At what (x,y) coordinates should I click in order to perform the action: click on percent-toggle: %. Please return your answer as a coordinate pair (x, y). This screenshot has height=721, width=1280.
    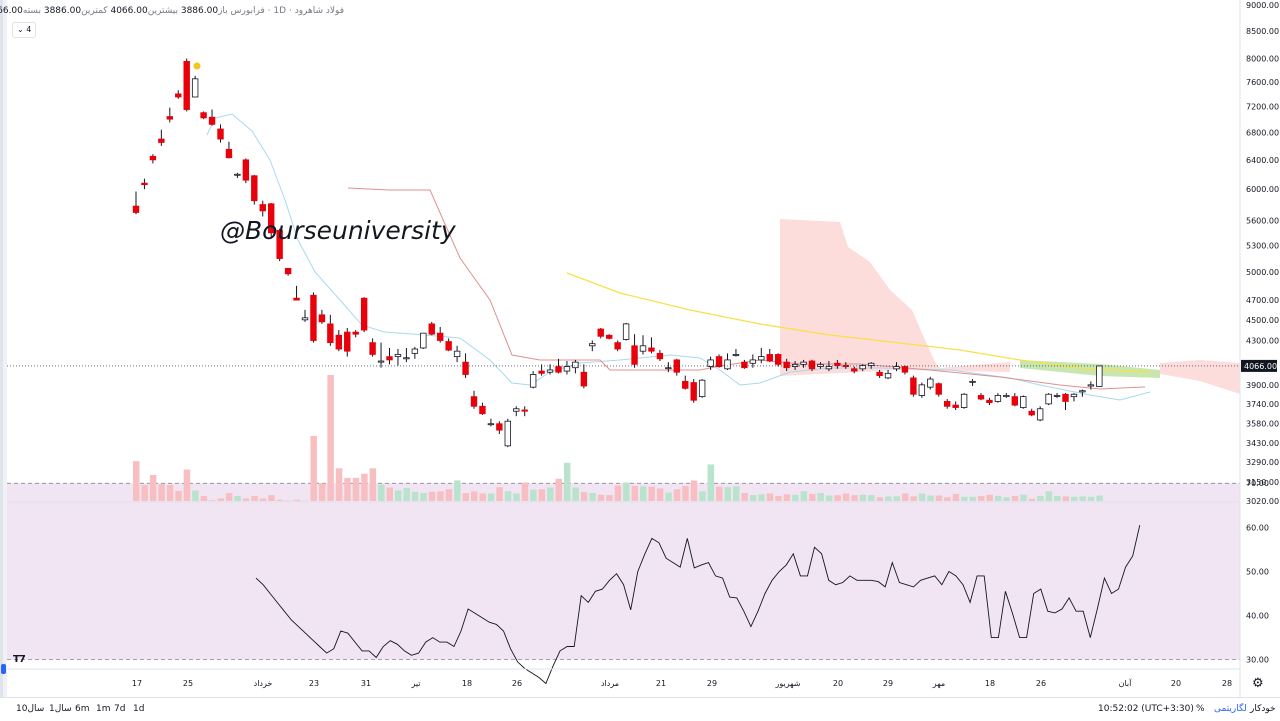
    Looking at the image, I should click on (1200, 709).